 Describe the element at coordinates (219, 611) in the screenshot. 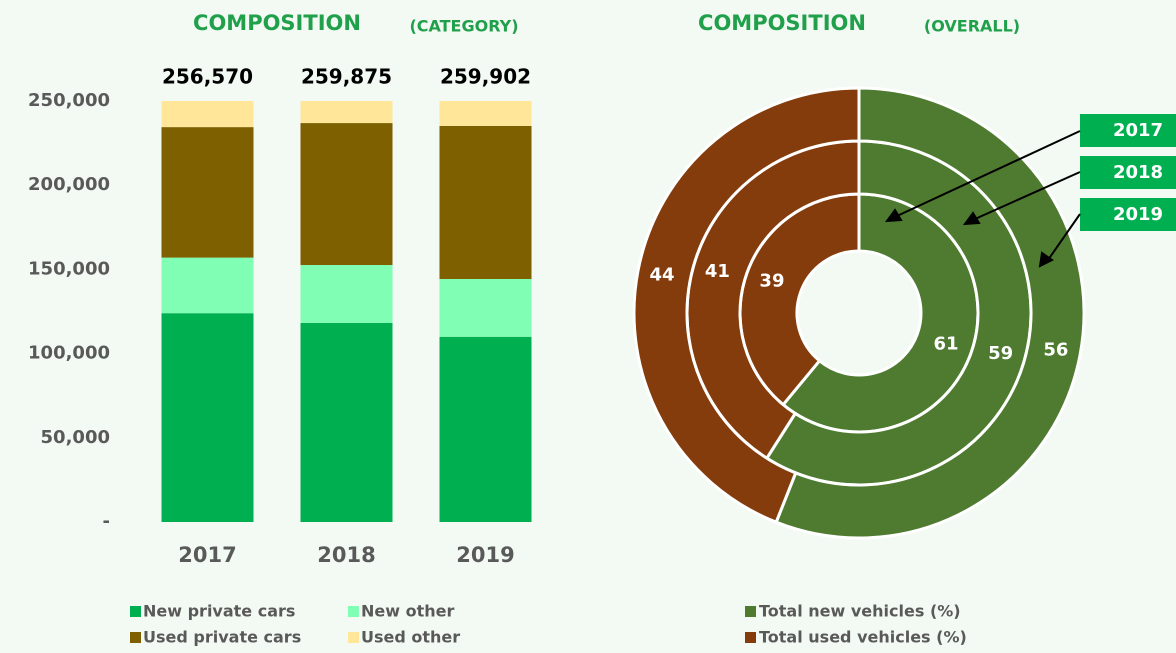

I see `legend-label: New private cars` at that location.